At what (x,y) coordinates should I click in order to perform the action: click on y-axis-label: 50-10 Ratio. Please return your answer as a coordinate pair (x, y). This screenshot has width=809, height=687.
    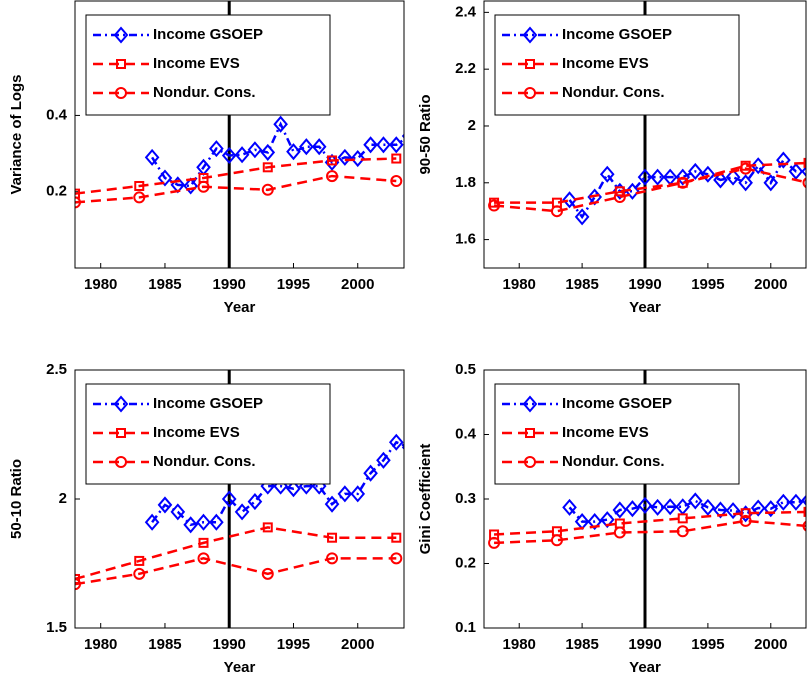
    Looking at the image, I should click on (16, 499).